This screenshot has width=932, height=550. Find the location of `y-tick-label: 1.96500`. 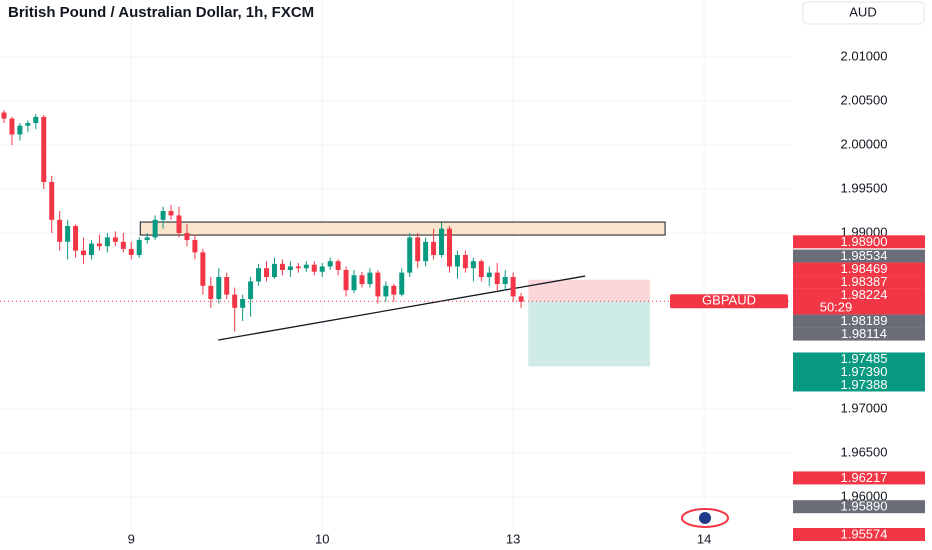

y-tick-label: 1.96500 is located at coordinates (864, 451).